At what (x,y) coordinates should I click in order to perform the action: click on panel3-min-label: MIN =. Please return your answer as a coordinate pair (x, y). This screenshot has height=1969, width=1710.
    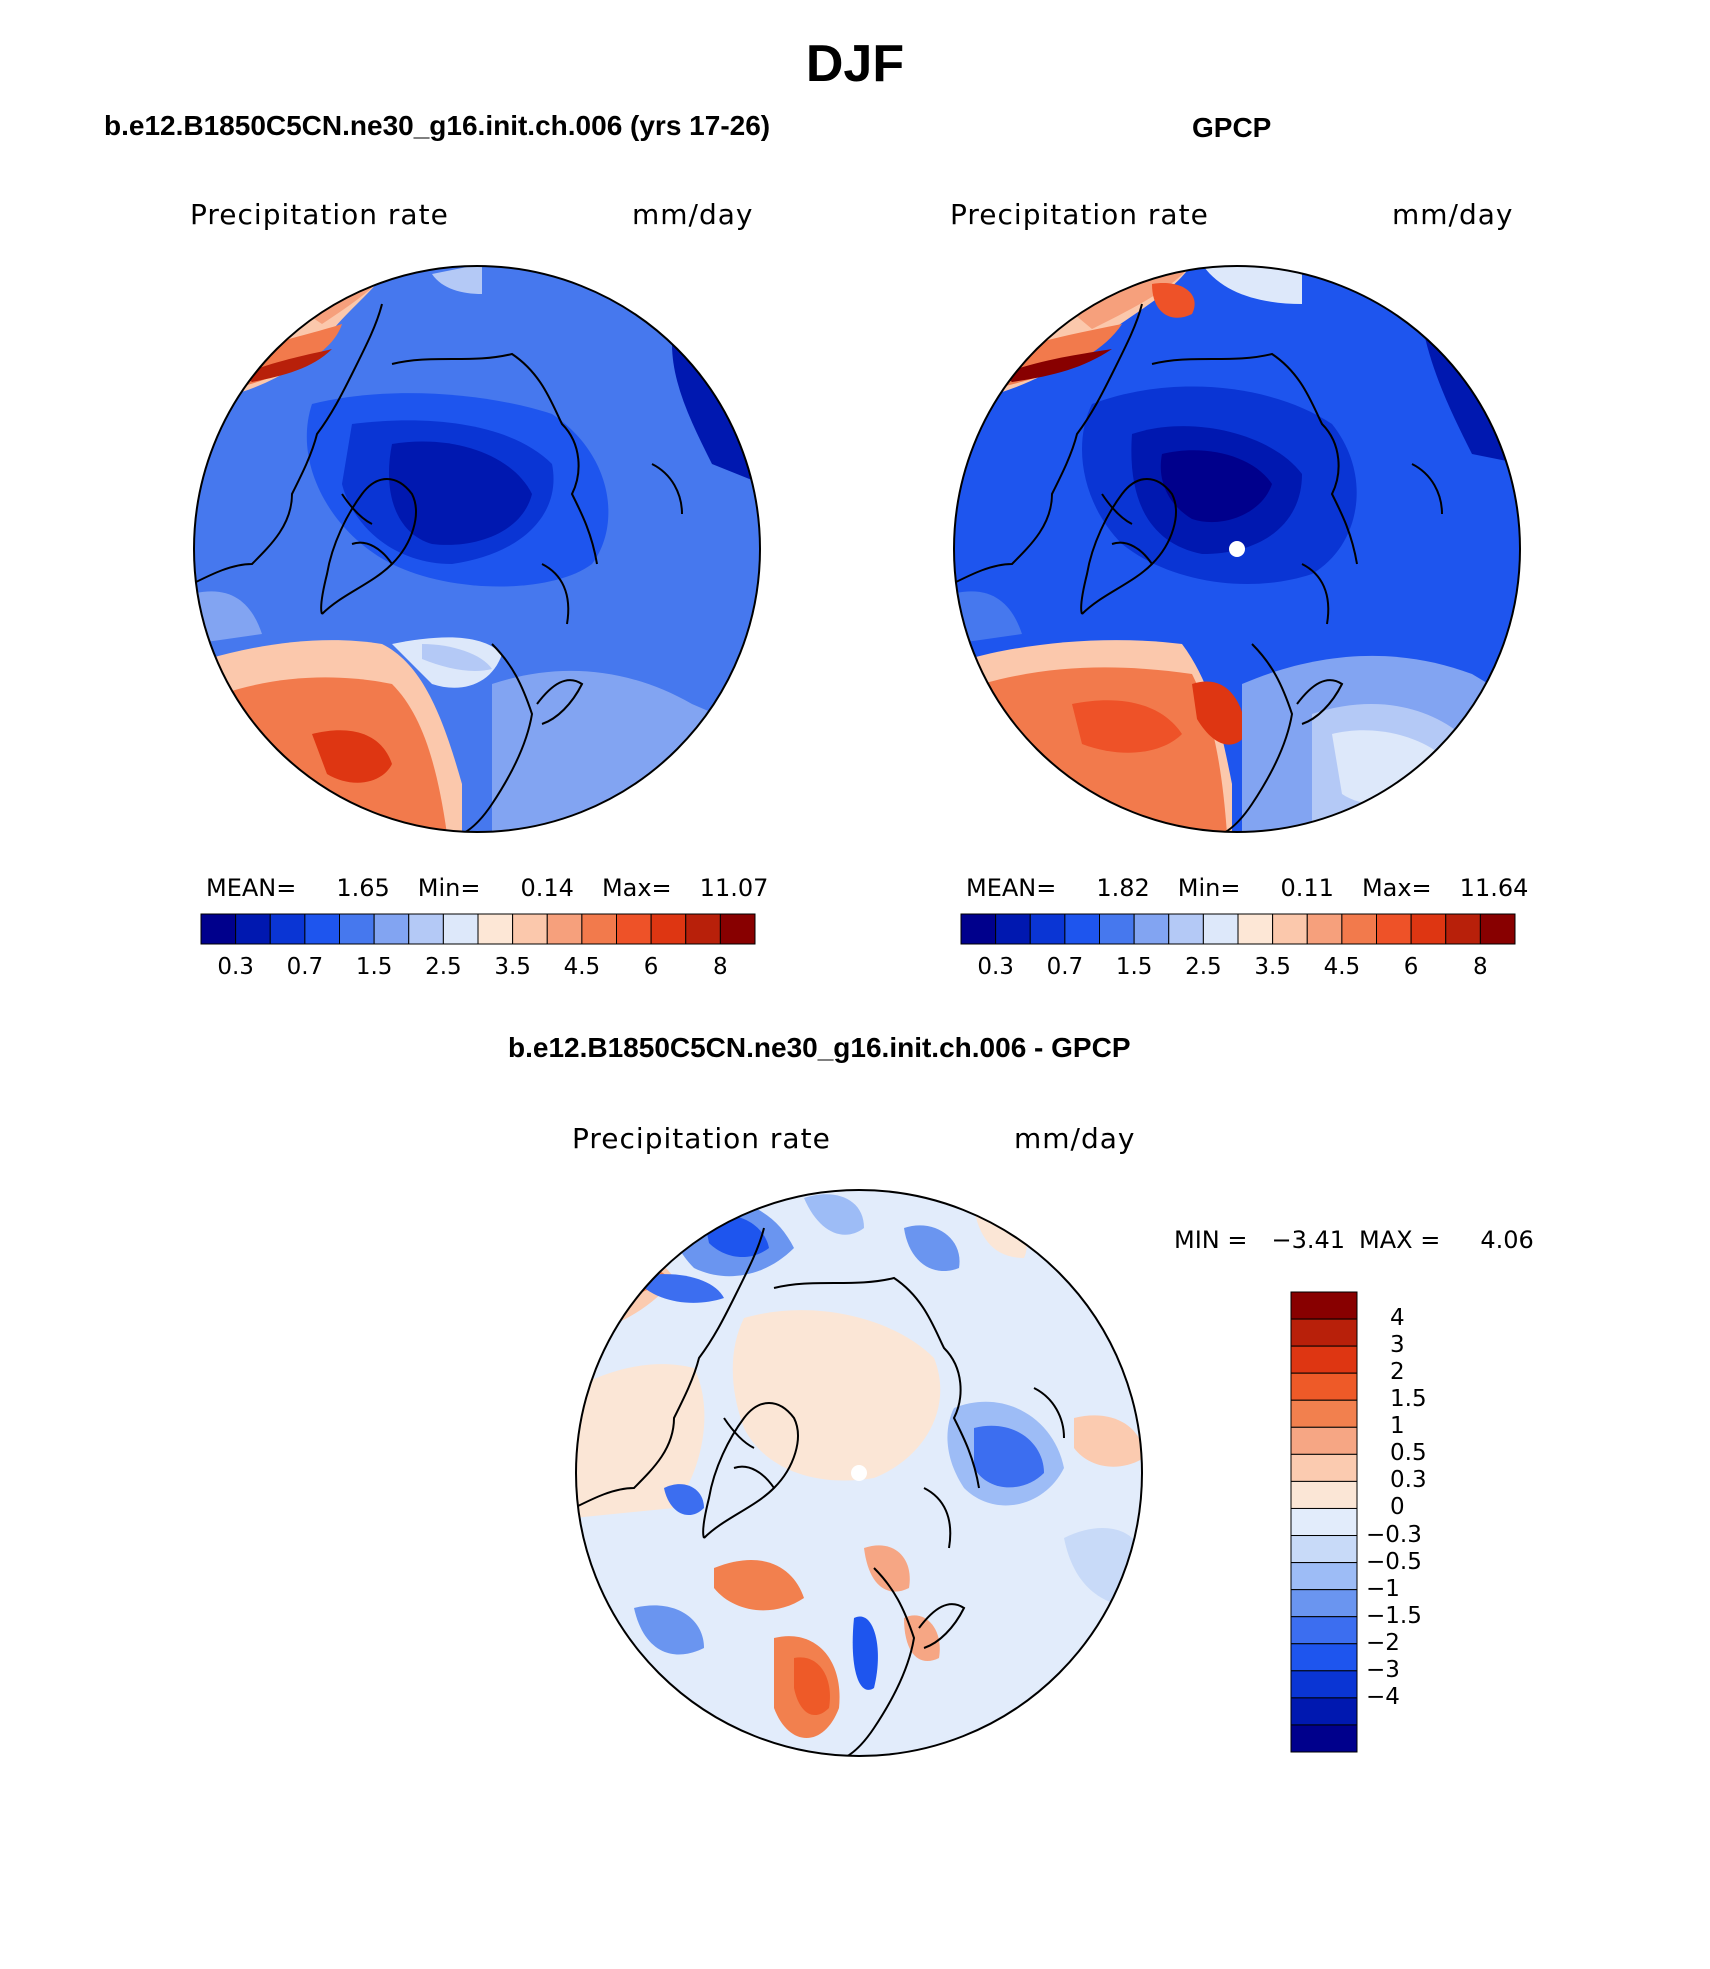
    Looking at the image, I should click on (1211, 1240).